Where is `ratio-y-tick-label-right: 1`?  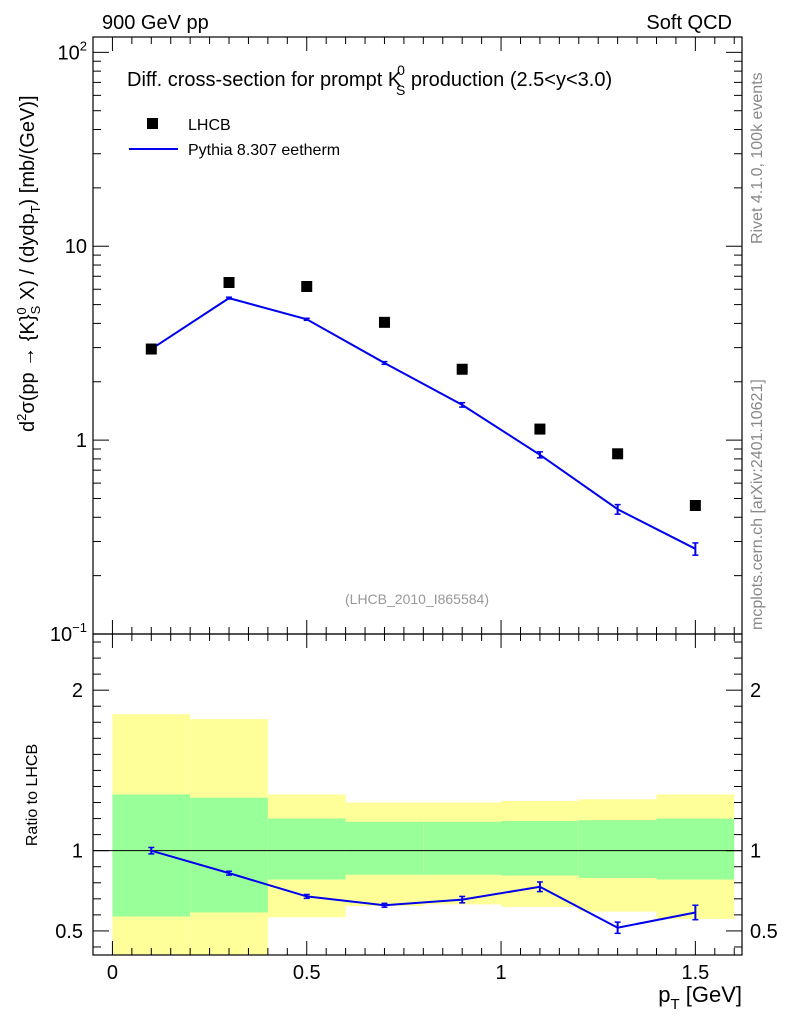 ratio-y-tick-label-right: 1 is located at coordinates (755, 852).